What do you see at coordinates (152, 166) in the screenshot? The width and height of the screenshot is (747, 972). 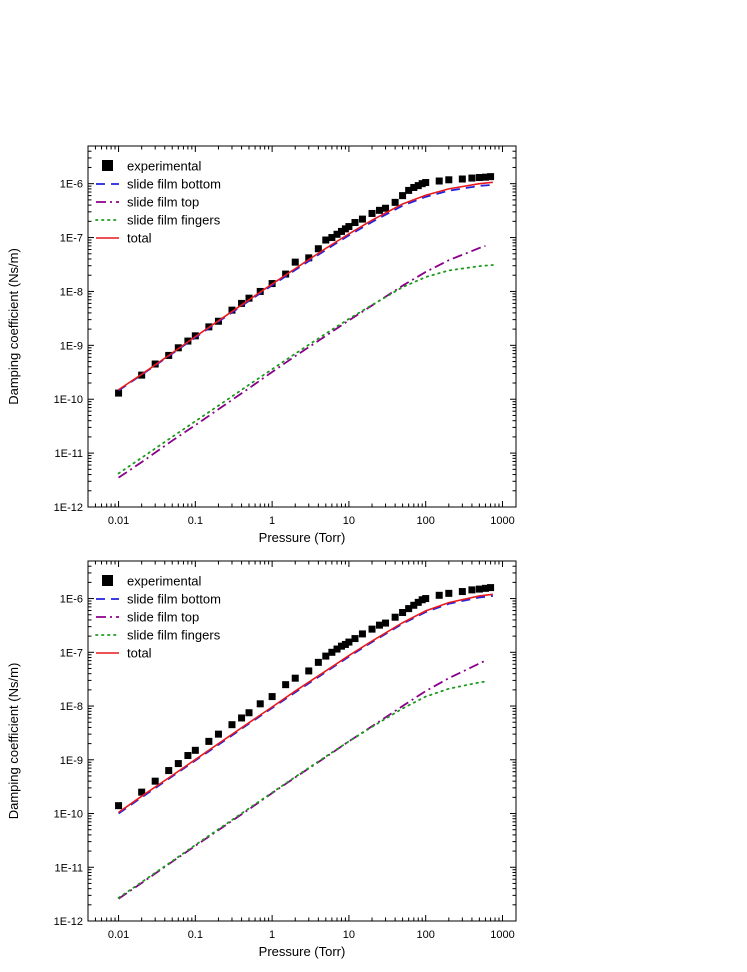 I see `legend-item: experimental` at bounding box center [152, 166].